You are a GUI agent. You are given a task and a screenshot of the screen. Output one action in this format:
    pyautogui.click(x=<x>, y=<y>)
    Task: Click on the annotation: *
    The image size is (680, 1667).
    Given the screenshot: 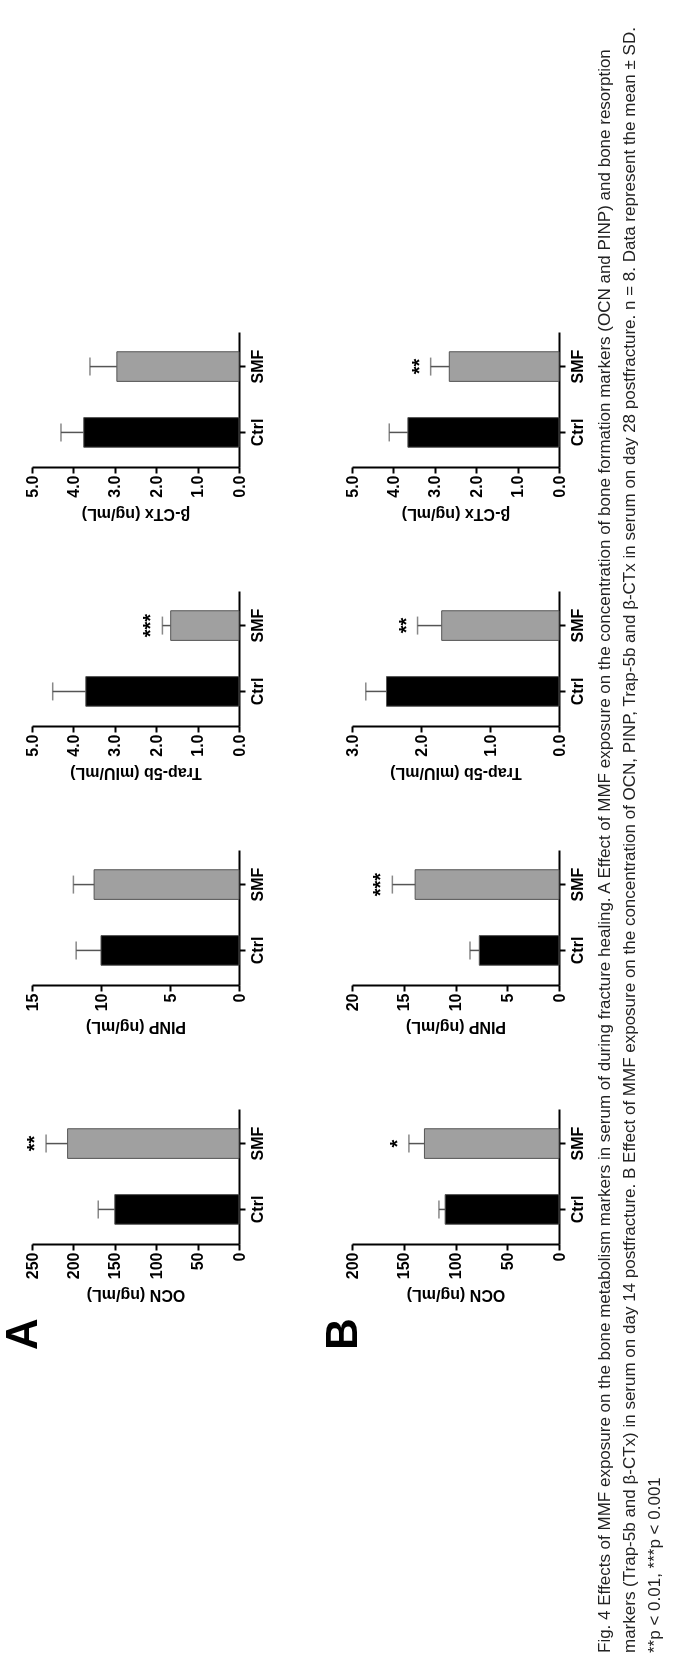 What is the action you would take?
    pyautogui.click(x=396, y=1143)
    